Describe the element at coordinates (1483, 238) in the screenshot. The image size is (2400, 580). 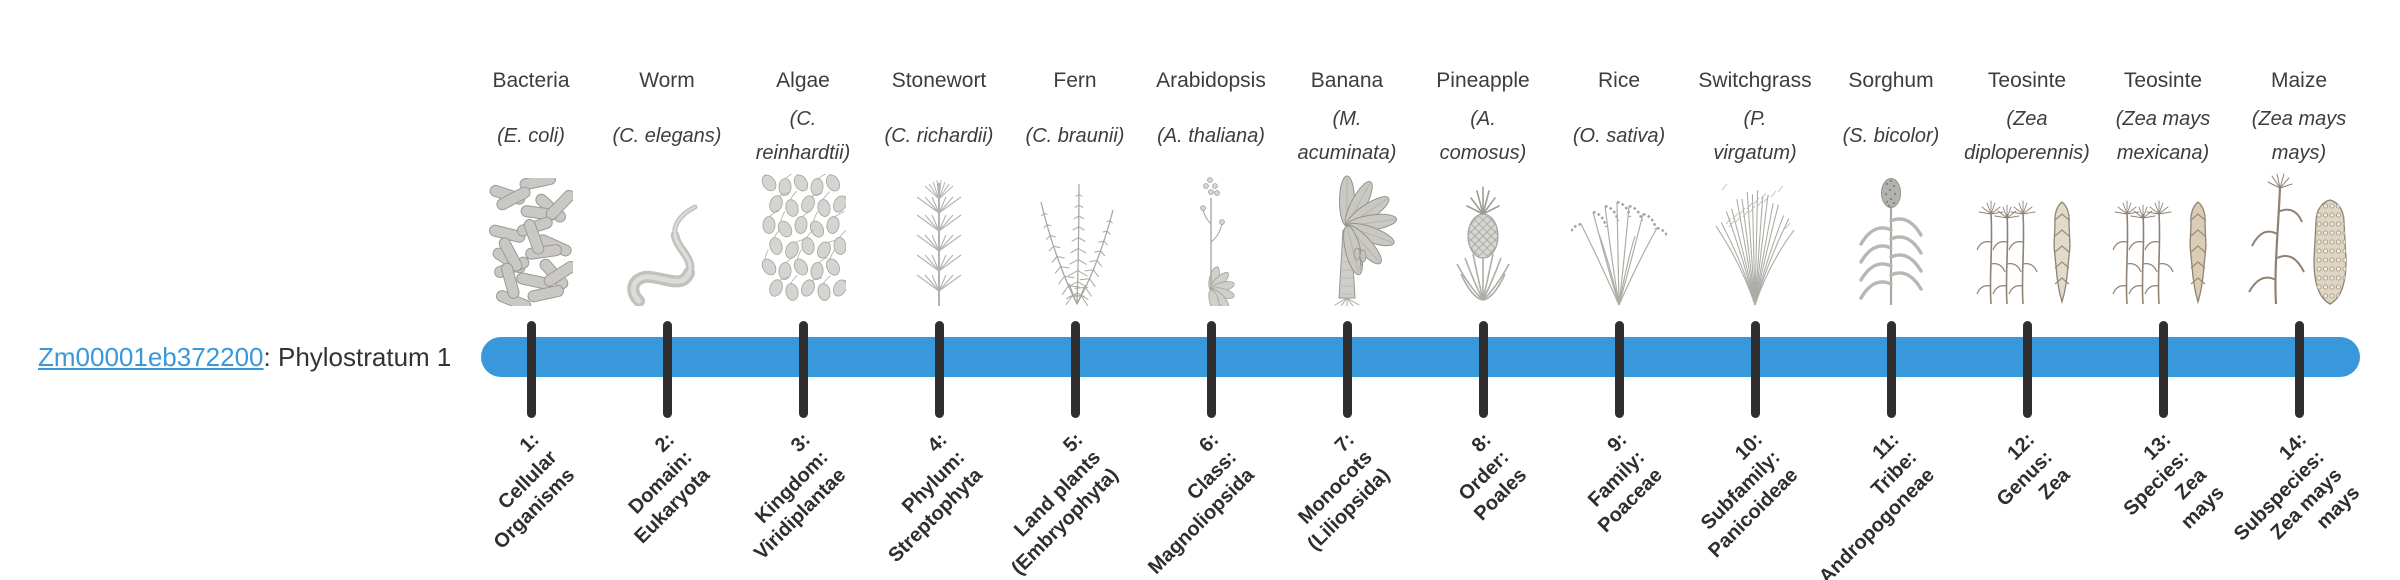
I see `pineapple-icon` at that location.